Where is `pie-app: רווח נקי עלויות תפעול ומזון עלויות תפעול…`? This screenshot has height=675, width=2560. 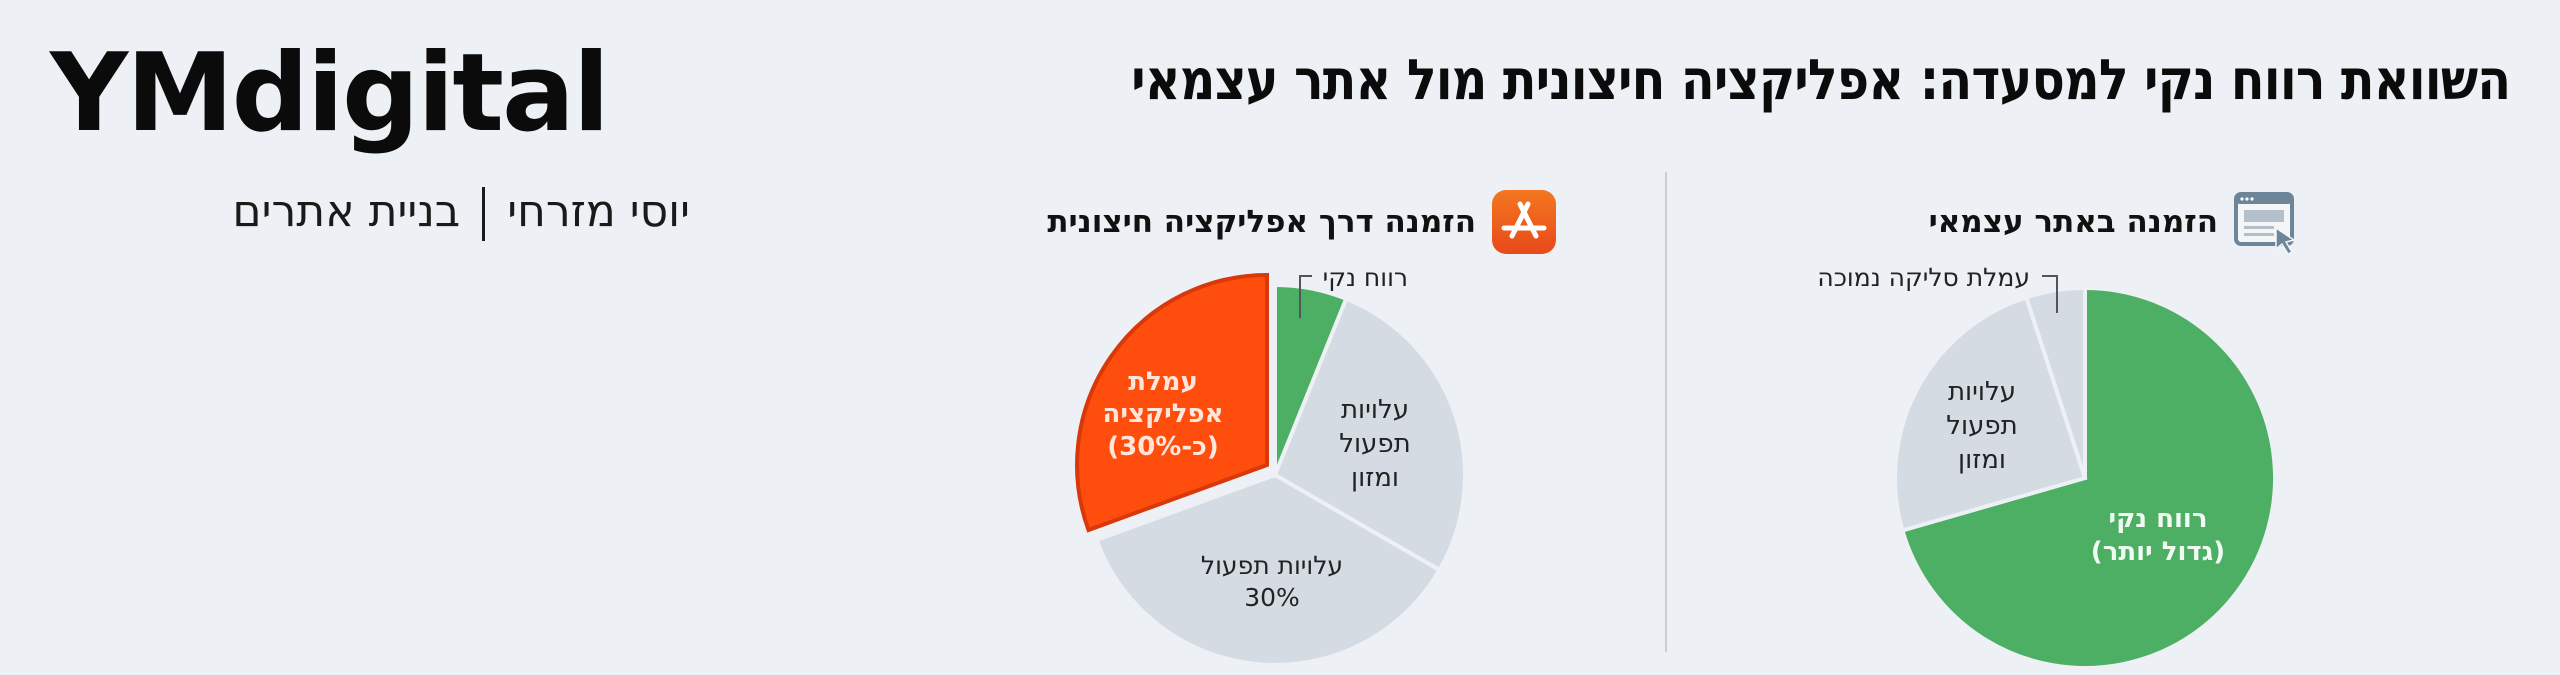
pie-app: רווח נקי עלויות תפעול ומזון עלויות תפעול… is located at coordinates (1271, 465).